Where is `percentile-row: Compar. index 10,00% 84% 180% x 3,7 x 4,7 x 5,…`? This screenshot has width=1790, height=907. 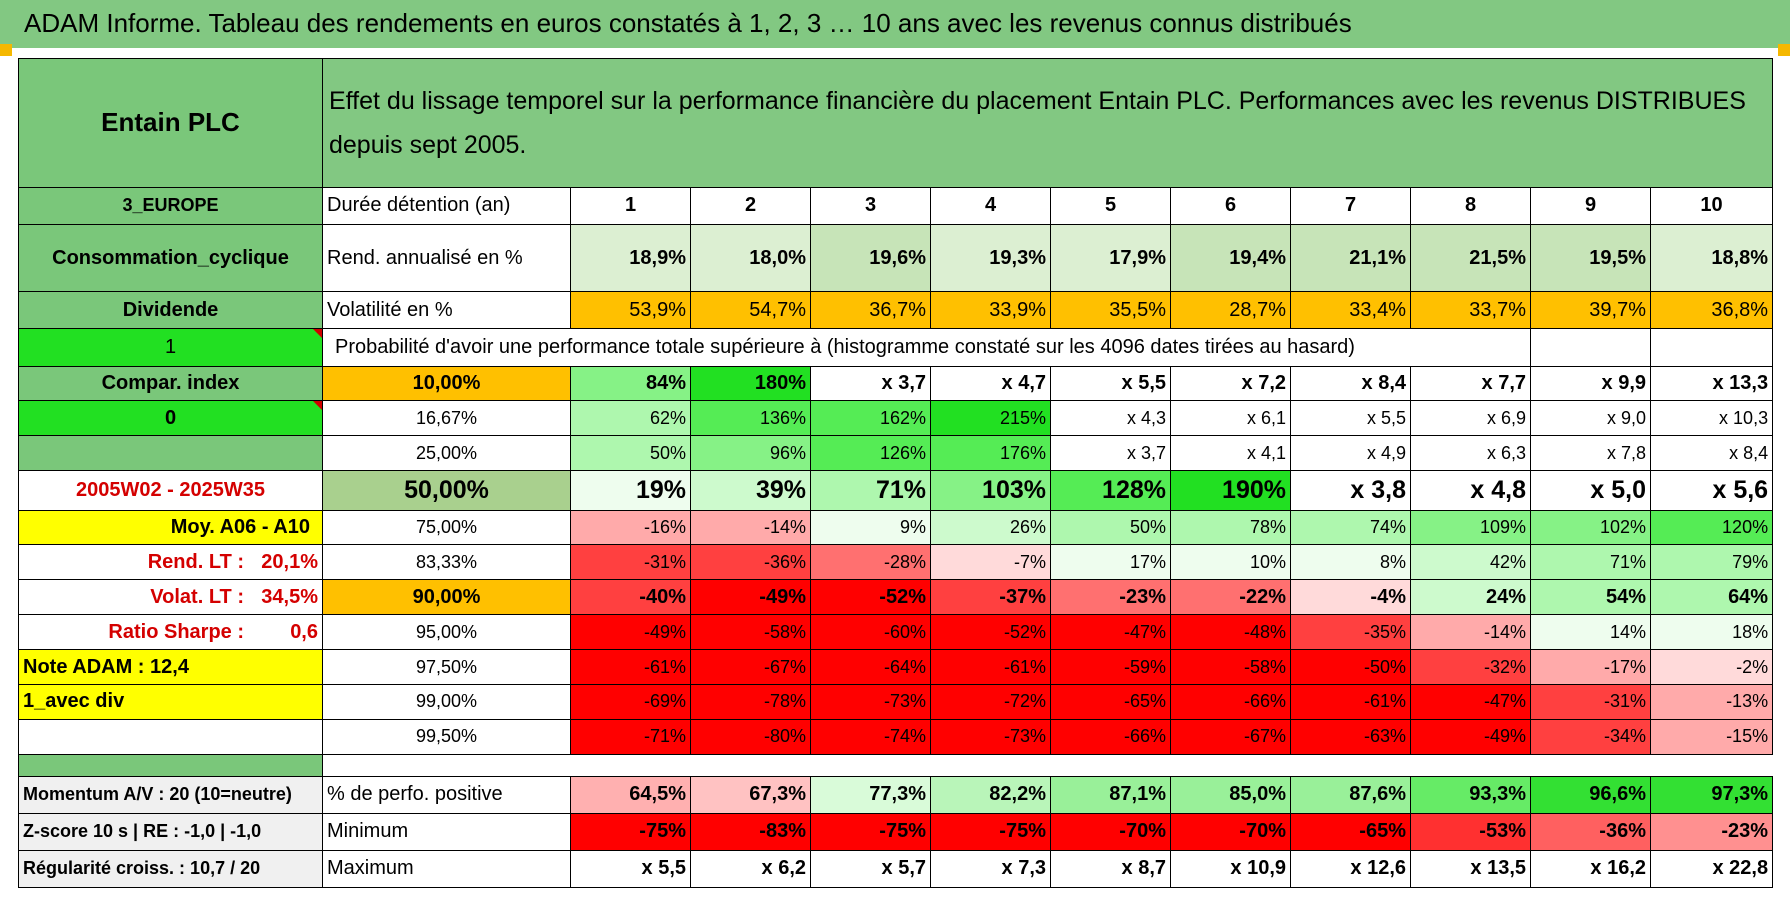
percentile-row: Compar. index 10,00% 84% 180% x 3,7 x 4,7 x 5,… is located at coordinates (896, 383).